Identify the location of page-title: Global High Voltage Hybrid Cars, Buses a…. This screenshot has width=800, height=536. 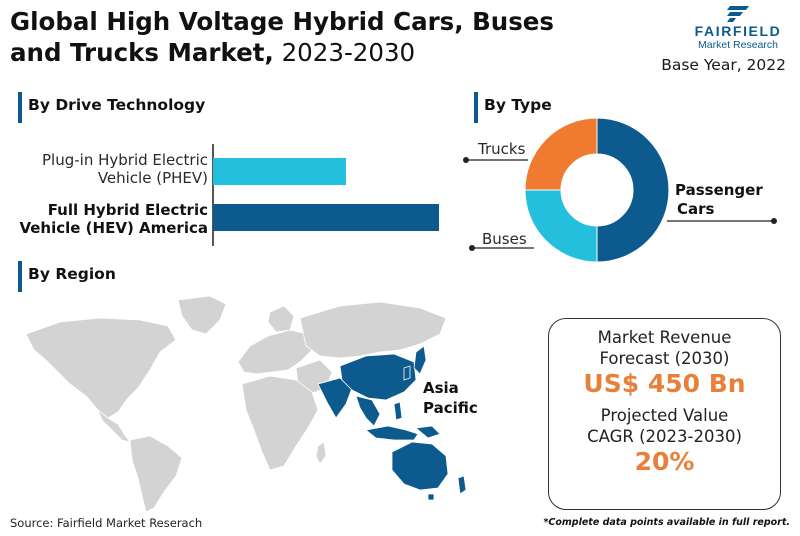
(290, 37).